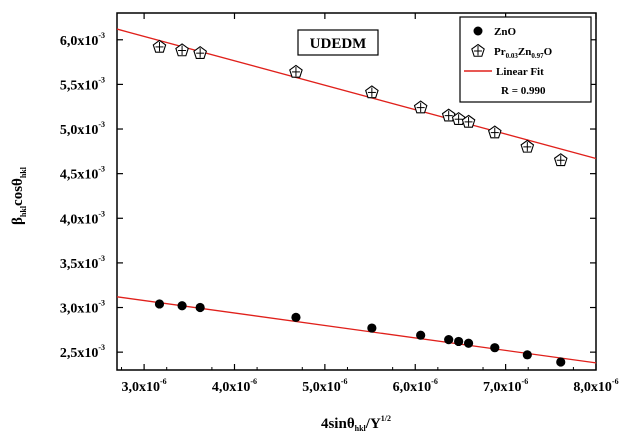 This screenshot has height=439, width=629. Describe the element at coordinates (548, 52) in the screenshot. I see `legend-przno-o: O` at that location.